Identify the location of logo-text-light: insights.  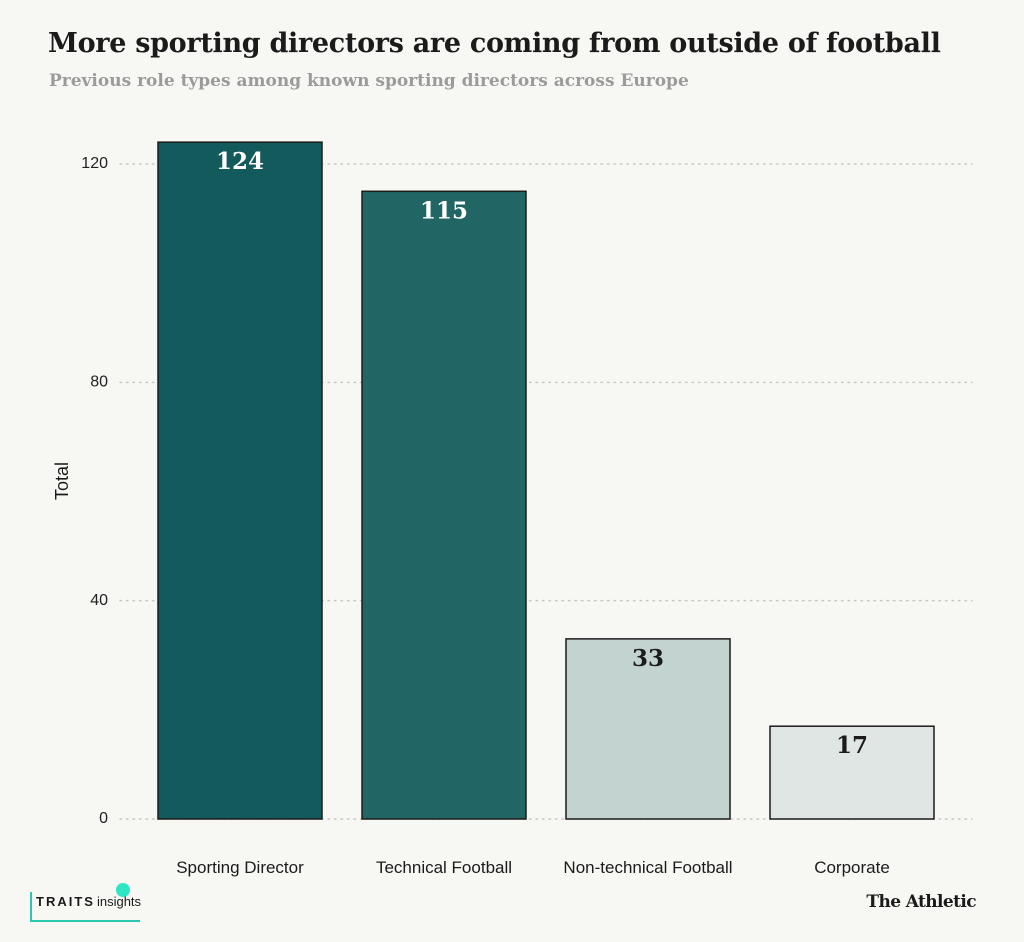
(119, 901).